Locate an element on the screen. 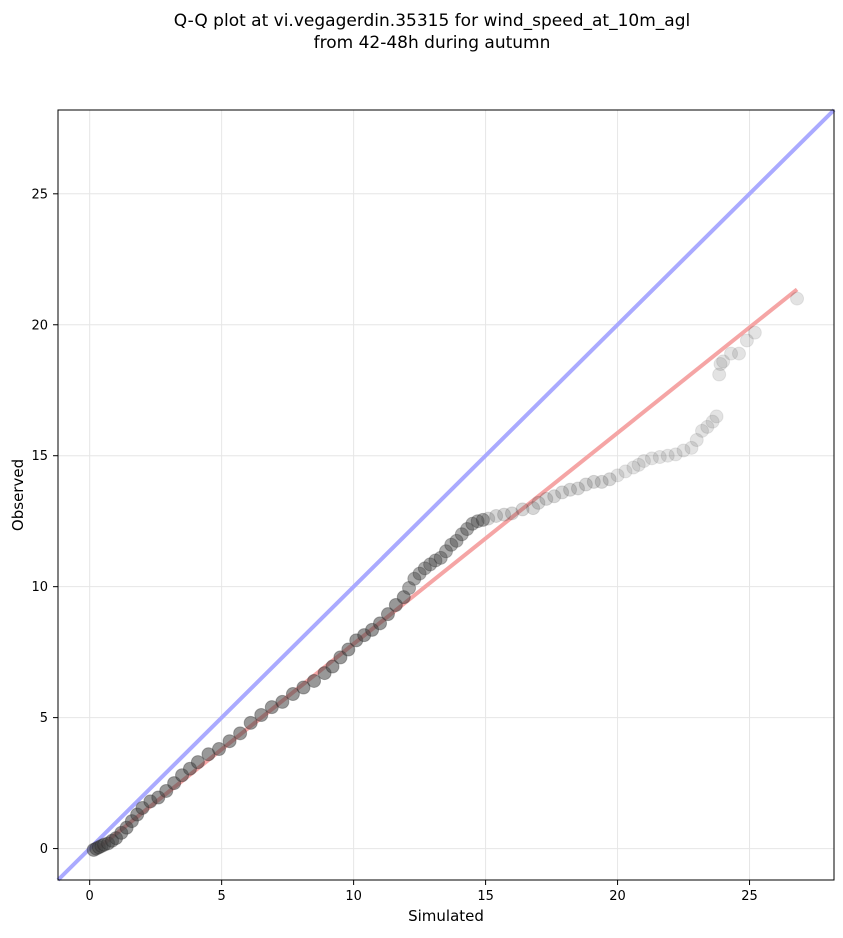  y-tick-label: 20 is located at coordinates (39, 325).